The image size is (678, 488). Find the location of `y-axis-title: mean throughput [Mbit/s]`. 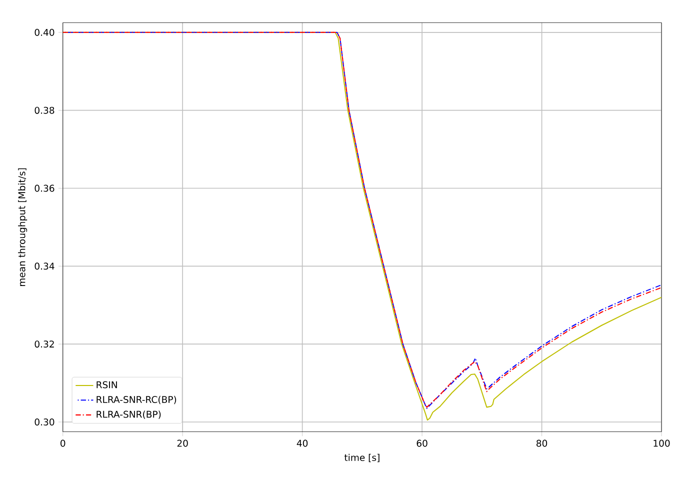

y-axis-title: mean throughput [Mbit/s] is located at coordinates (23, 227).